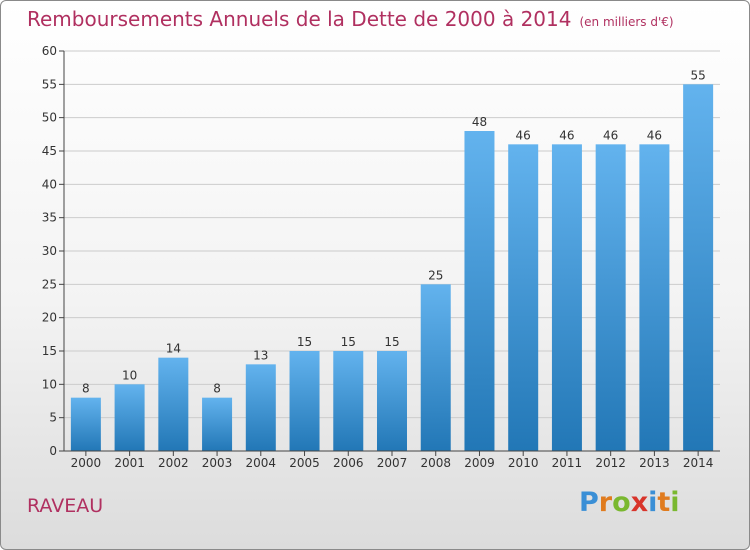 The image size is (750, 550). Describe the element at coordinates (392, 401) in the screenshot. I see `bar-2007` at that location.